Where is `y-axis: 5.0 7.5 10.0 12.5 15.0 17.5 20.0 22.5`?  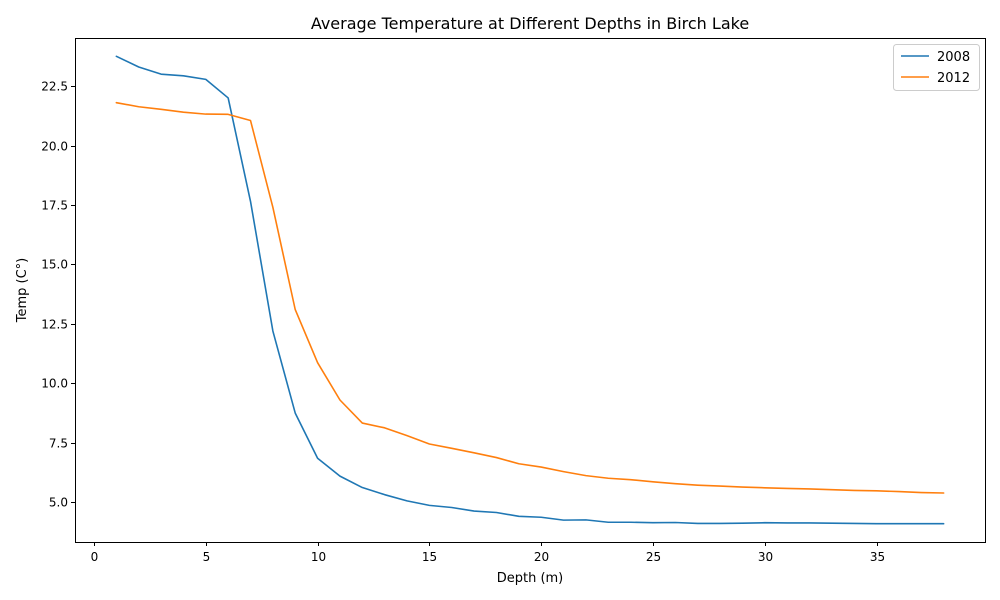 y-axis: 5.0 7.5 10.0 12.5 15.0 17.5 20.0 22.5 is located at coordinates (58, 295).